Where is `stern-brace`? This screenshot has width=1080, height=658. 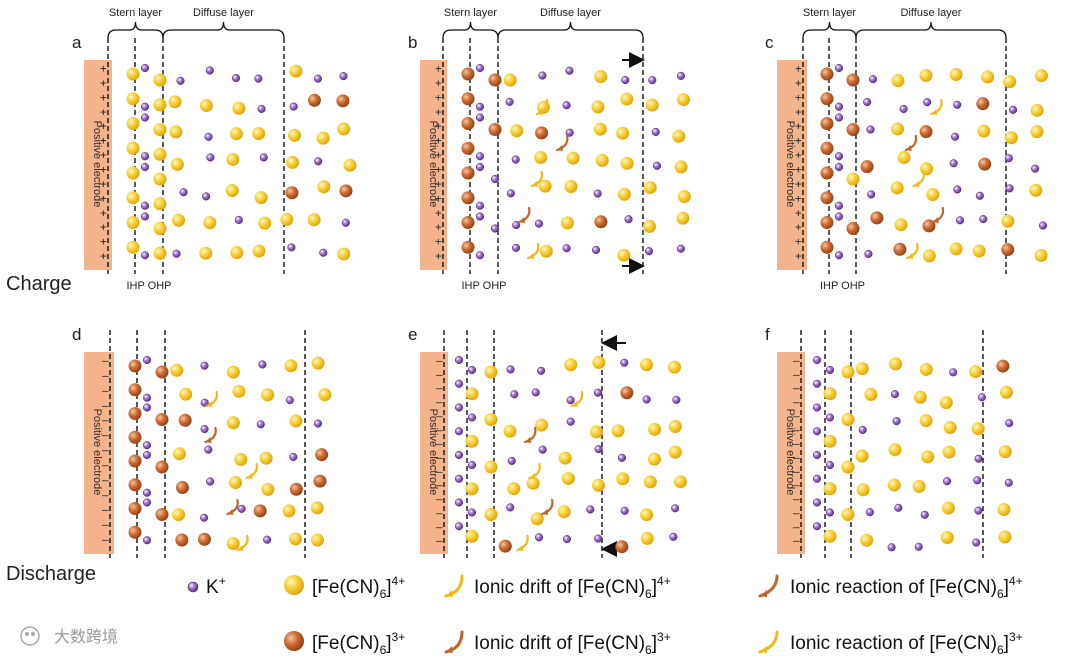
stern-brace is located at coordinates (829, 30).